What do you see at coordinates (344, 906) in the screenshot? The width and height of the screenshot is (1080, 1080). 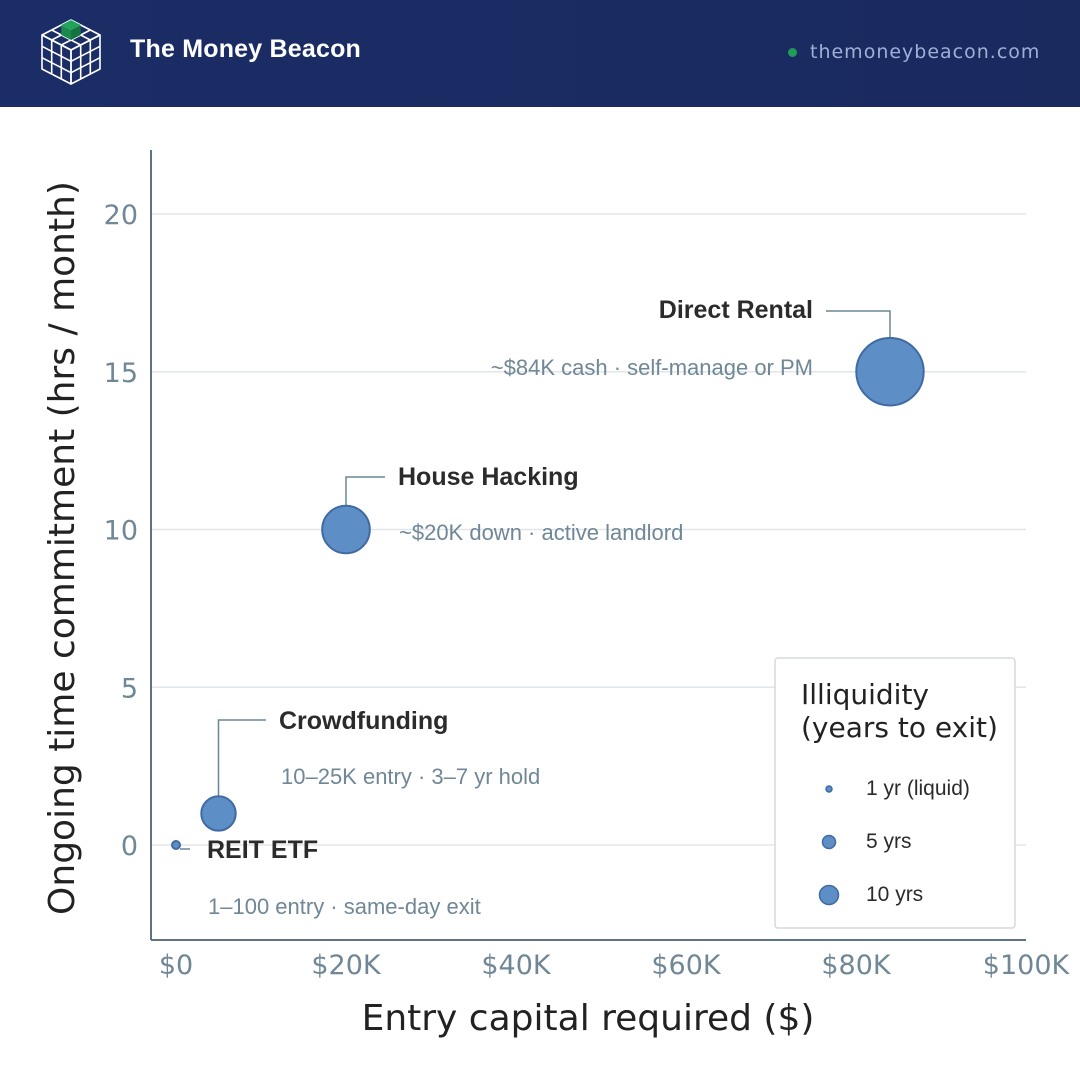 I see `point-note-label: 1–100 entry · same-day exit` at bounding box center [344, 906].